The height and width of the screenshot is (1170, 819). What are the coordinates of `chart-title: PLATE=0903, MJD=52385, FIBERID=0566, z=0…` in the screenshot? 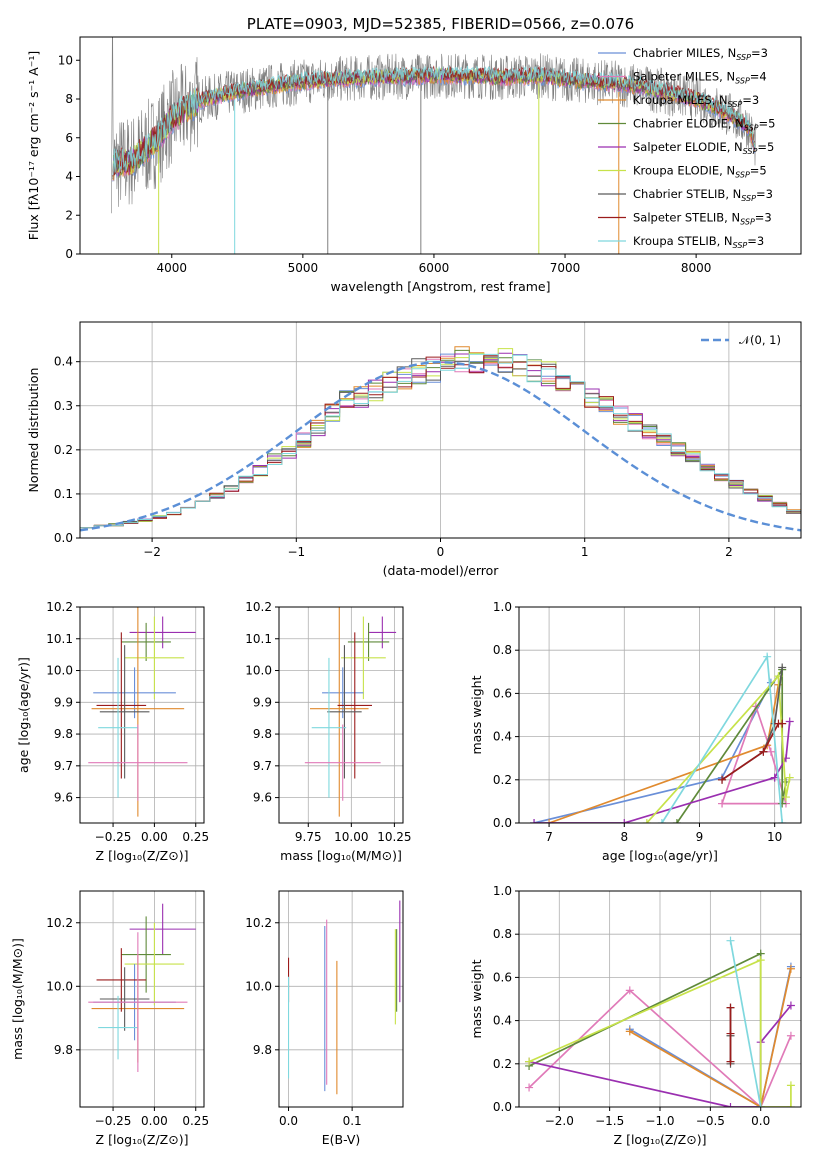 It's located at (440, 24).